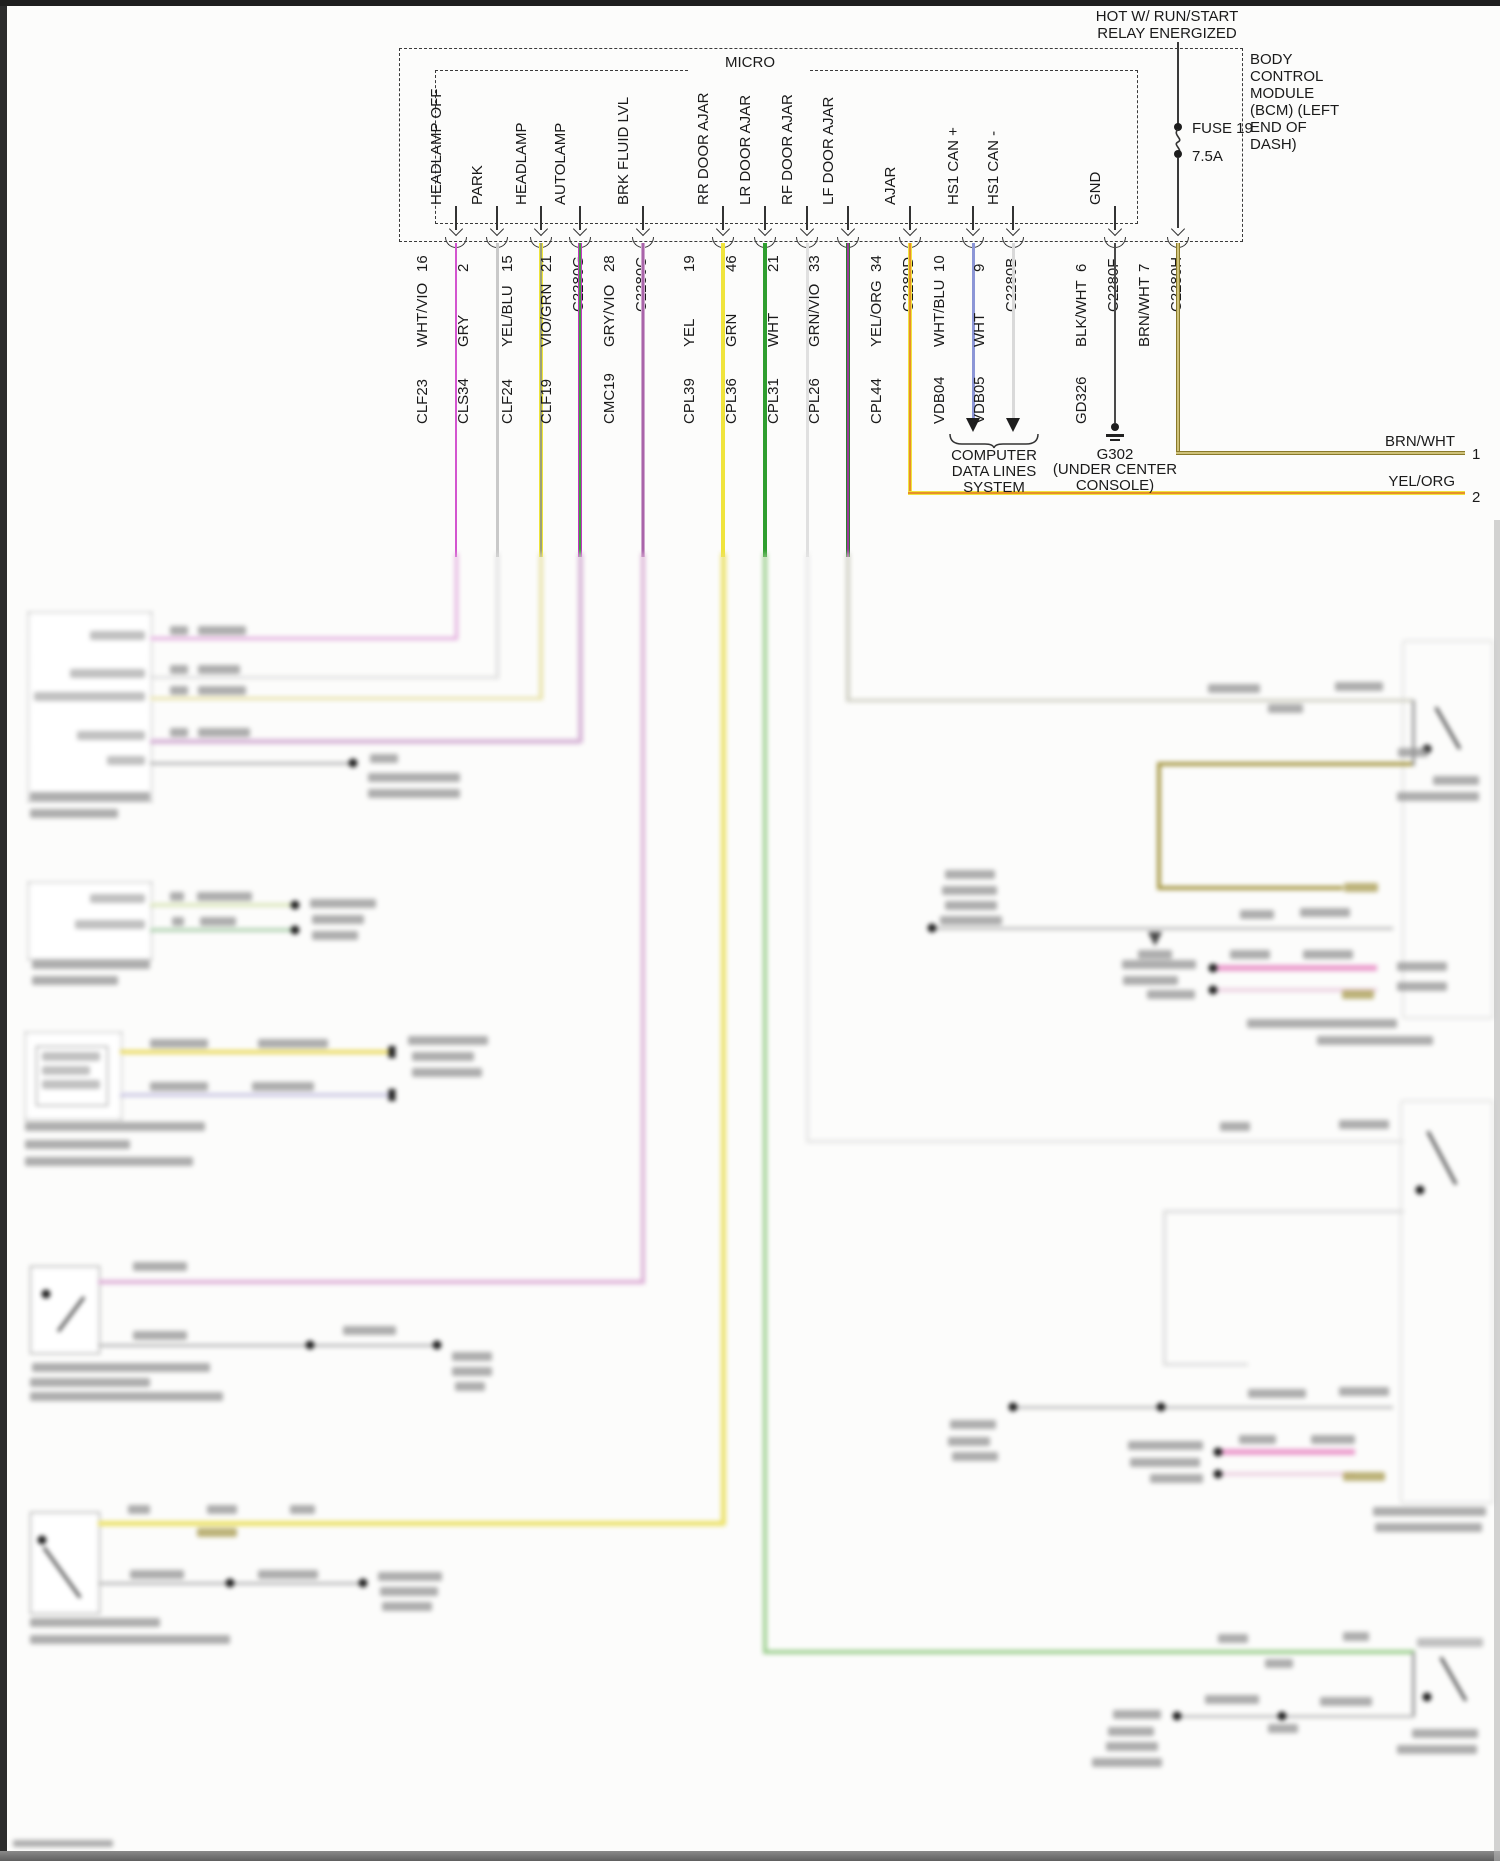  What do you see at coordinates (1287, 1452) in the screenshot?
I see `blurred-pink-wire` at bounding box center [1287, 1452].